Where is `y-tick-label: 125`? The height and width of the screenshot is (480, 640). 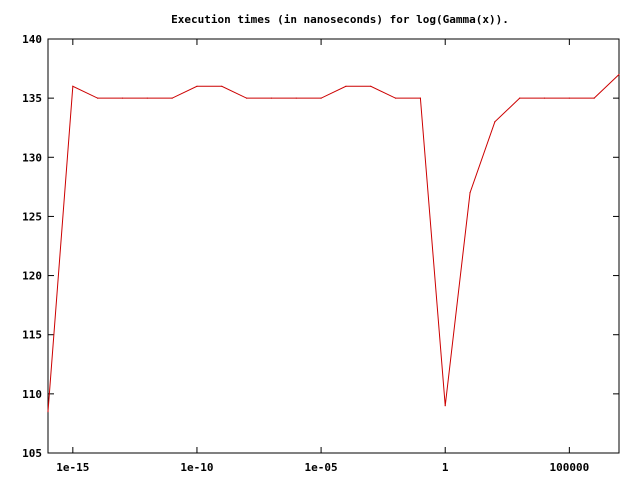
y-tick-label: 125 is located at coordinates (32, 216).